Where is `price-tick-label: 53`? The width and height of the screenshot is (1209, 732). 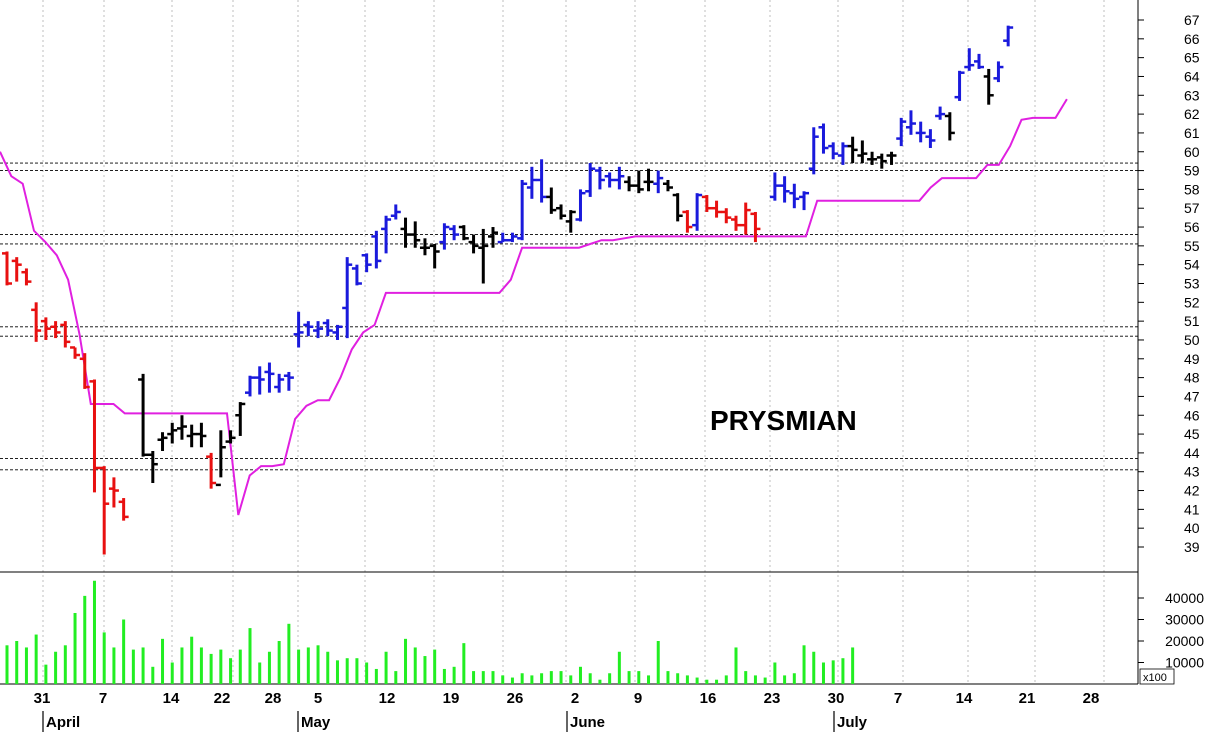 price-tick-label: 53 is located at coordinates (1192, 284).